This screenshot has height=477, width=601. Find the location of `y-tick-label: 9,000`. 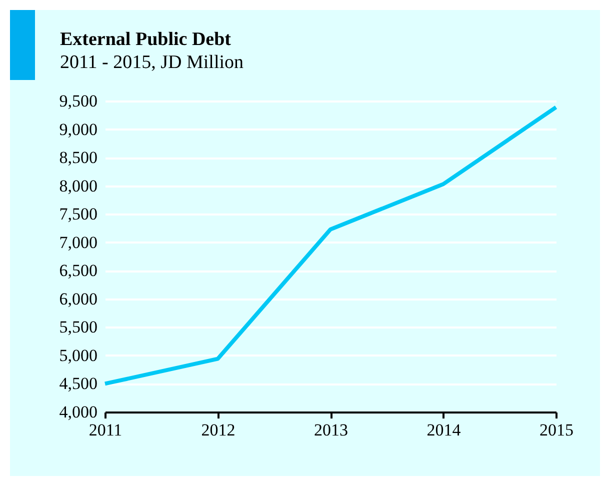

y-tick-label: 9,000 is located at coordinates (78, 129).